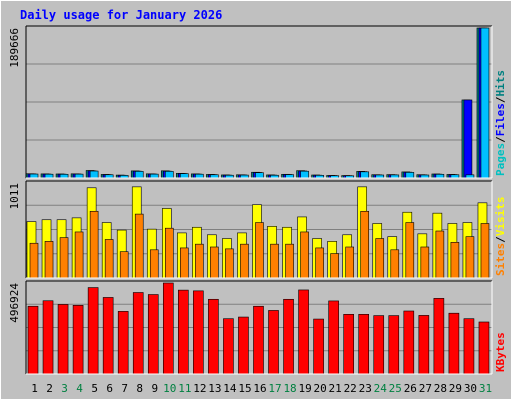 This screenshot has height=404, width=512. I want to click on chart-title: Daily usage for January 2026, so click(121, 15).